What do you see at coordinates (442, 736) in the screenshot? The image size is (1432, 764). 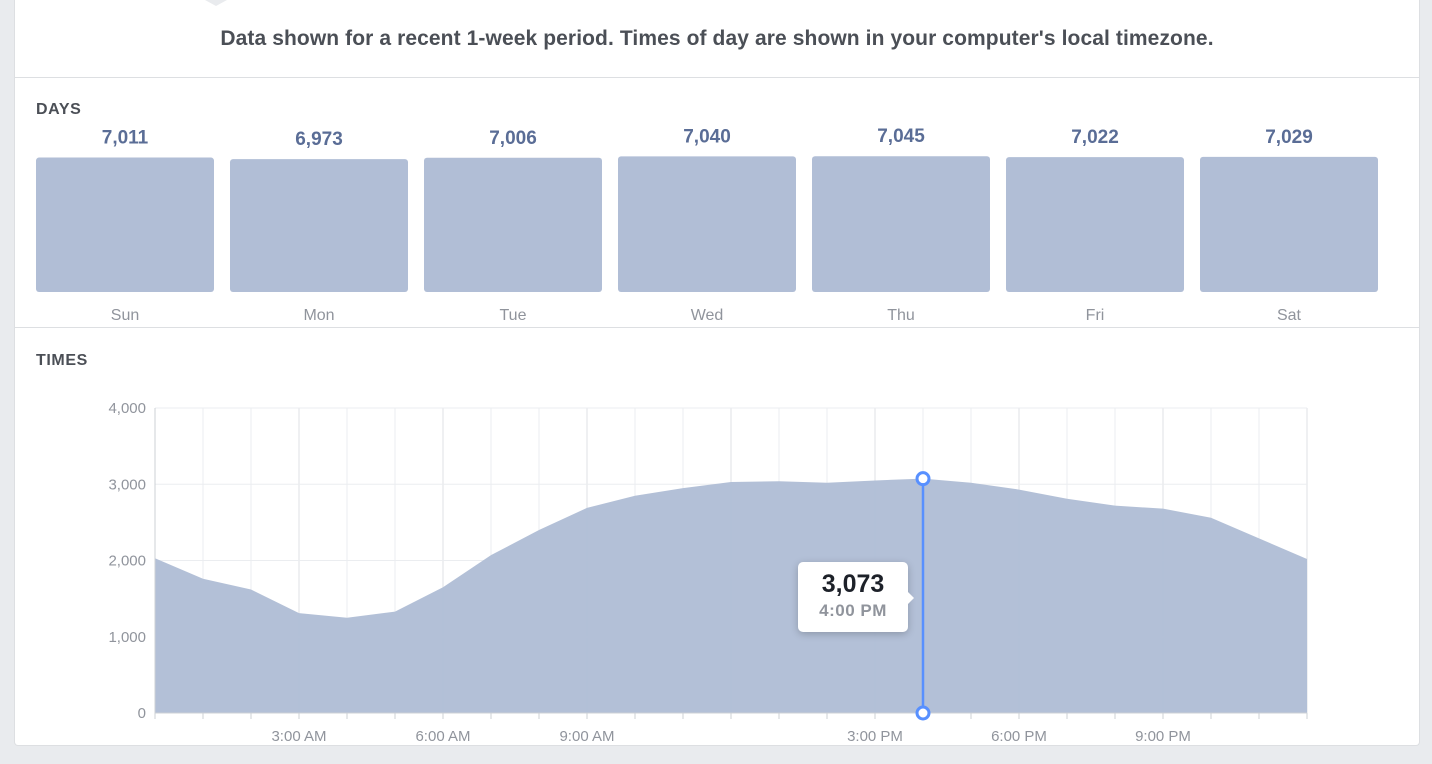 I see `x-tick-label: 6:00 AM` at bounding box center [442, 736].